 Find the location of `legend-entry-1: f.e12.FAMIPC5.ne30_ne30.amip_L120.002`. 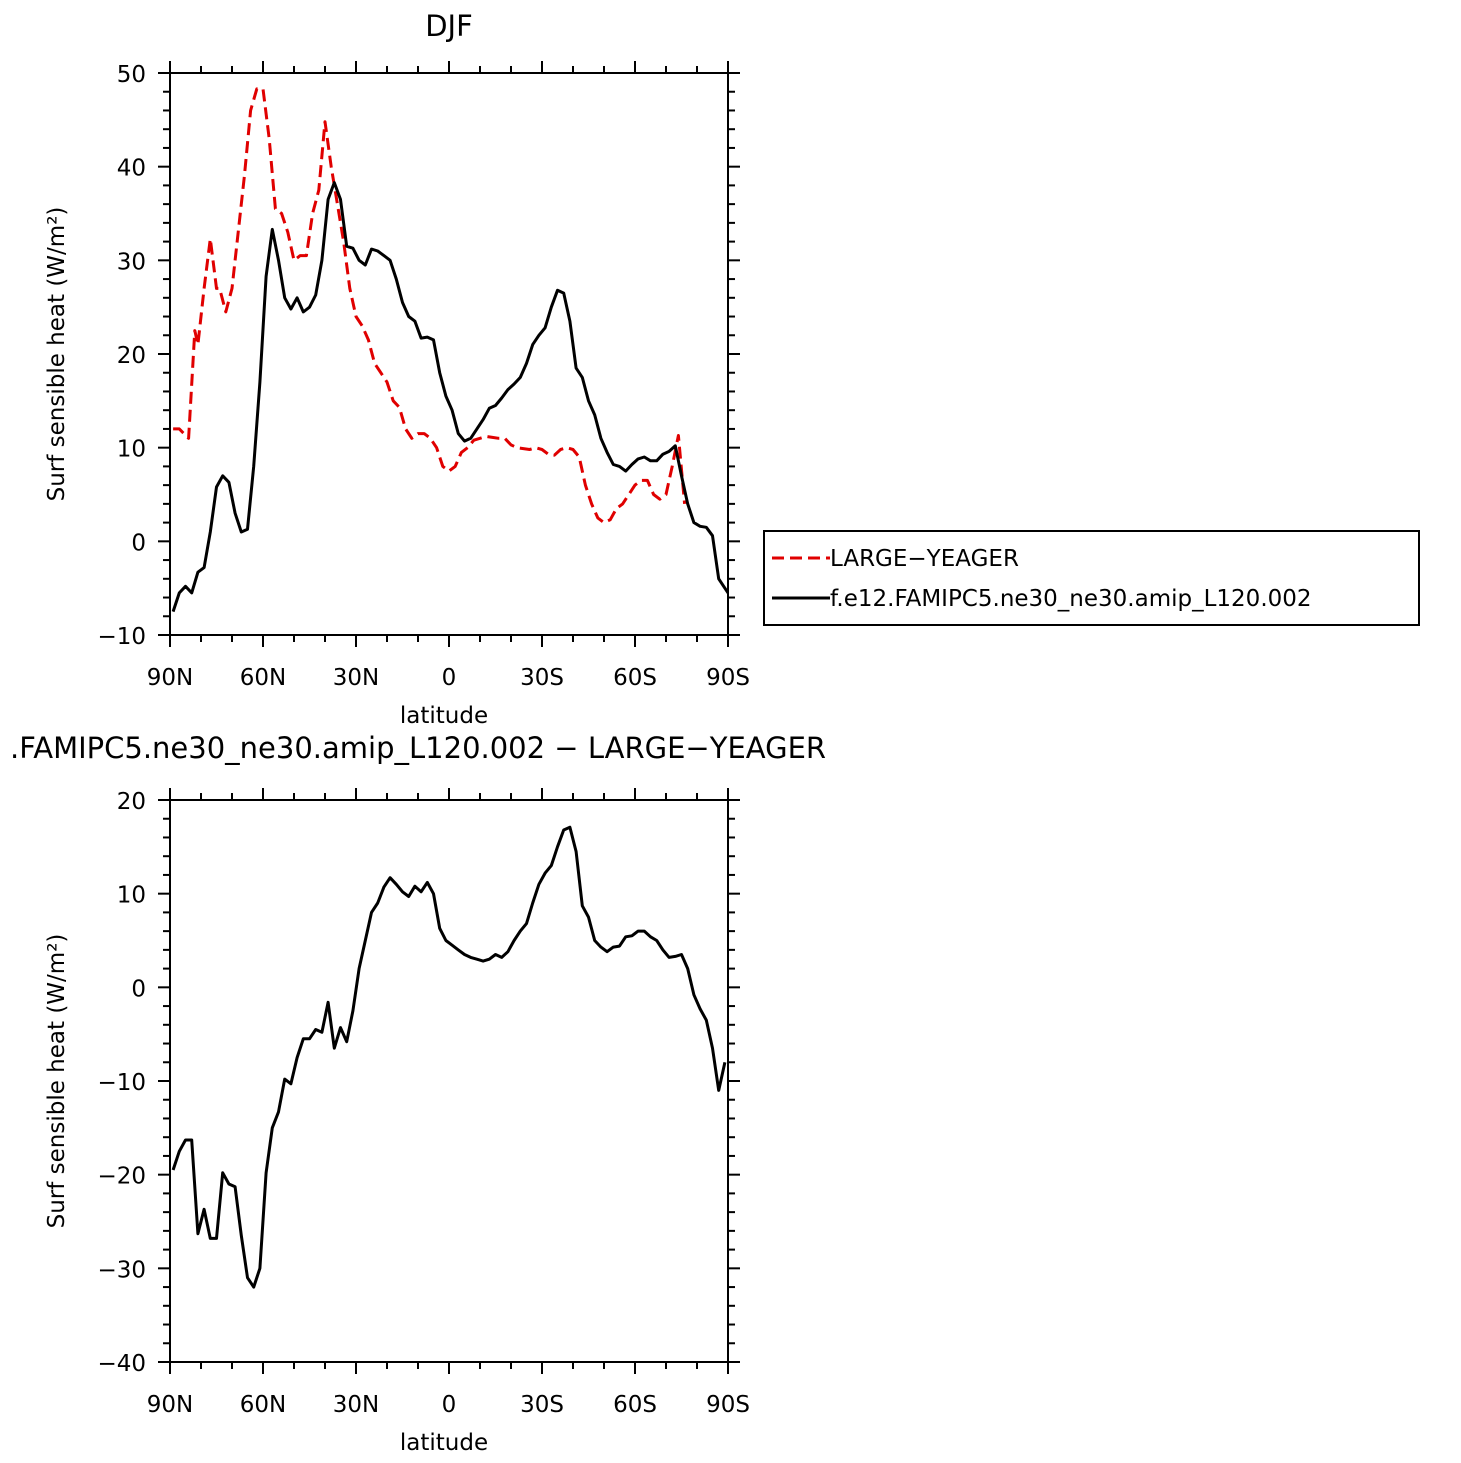

legend-entry-1: f.e12.FAMIPC5.ne30_ne30.amip_L120.002 is located at coordinates (1071, 599).